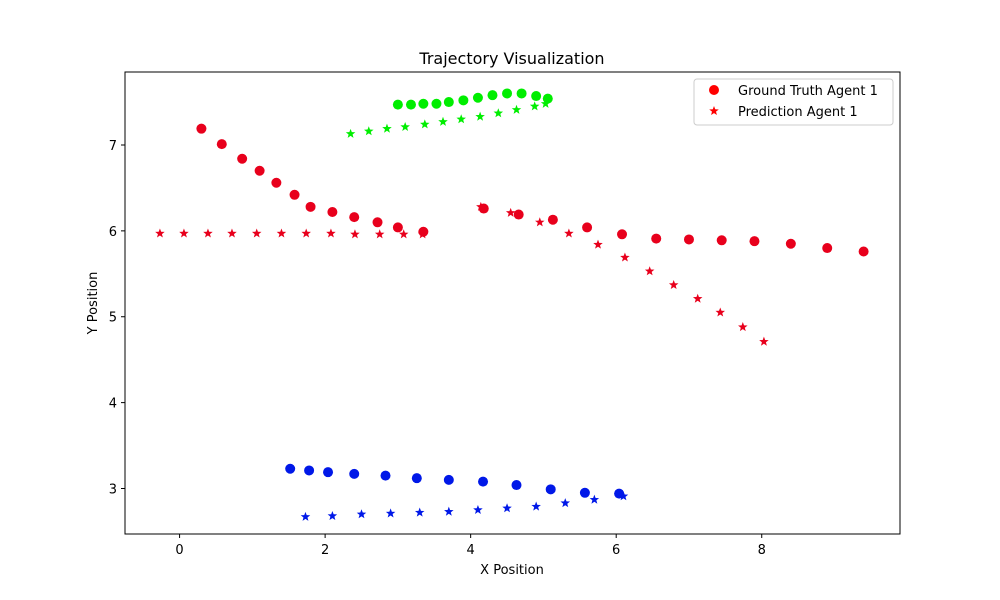 The height and width of the screenshot is (600, 1000). What do you see at coordinates (714, 111) in the screenshot?
I see `legend-star-marker` at bounding box center [714, 111].